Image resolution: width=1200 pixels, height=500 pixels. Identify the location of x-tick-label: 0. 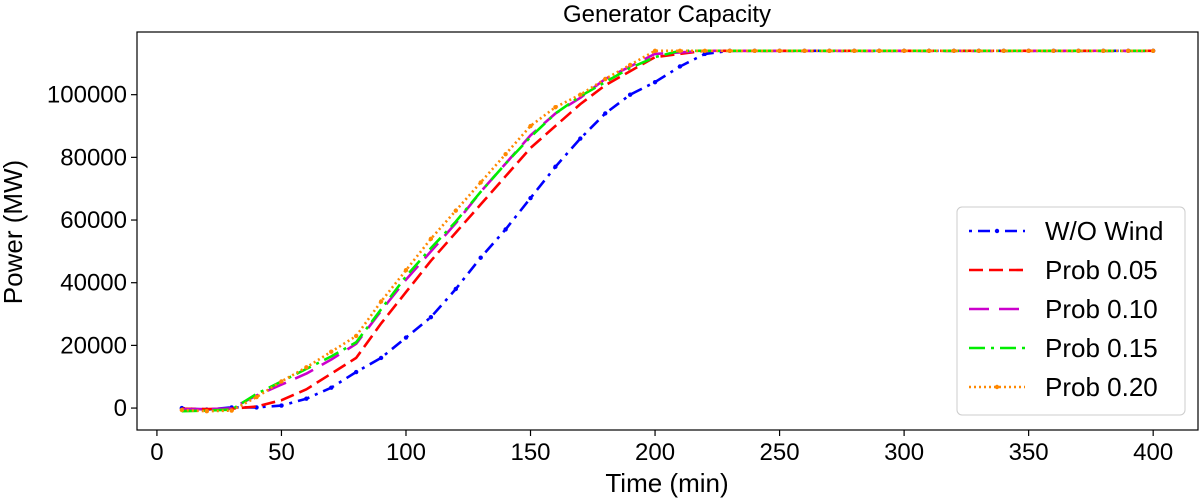
(156, 452).